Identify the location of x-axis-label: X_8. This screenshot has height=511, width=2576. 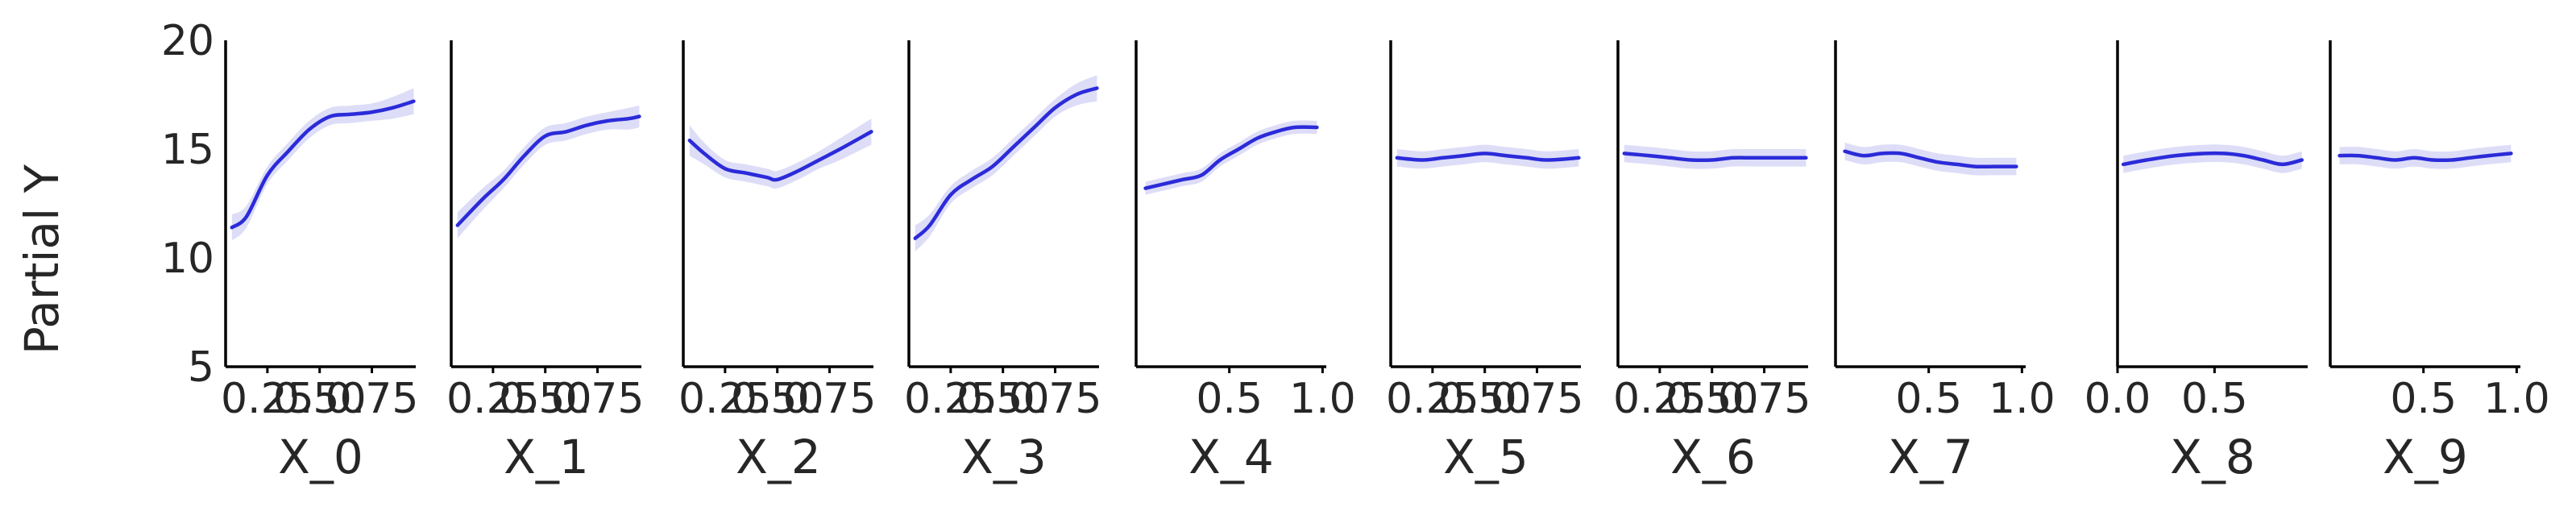
(2212, 457).